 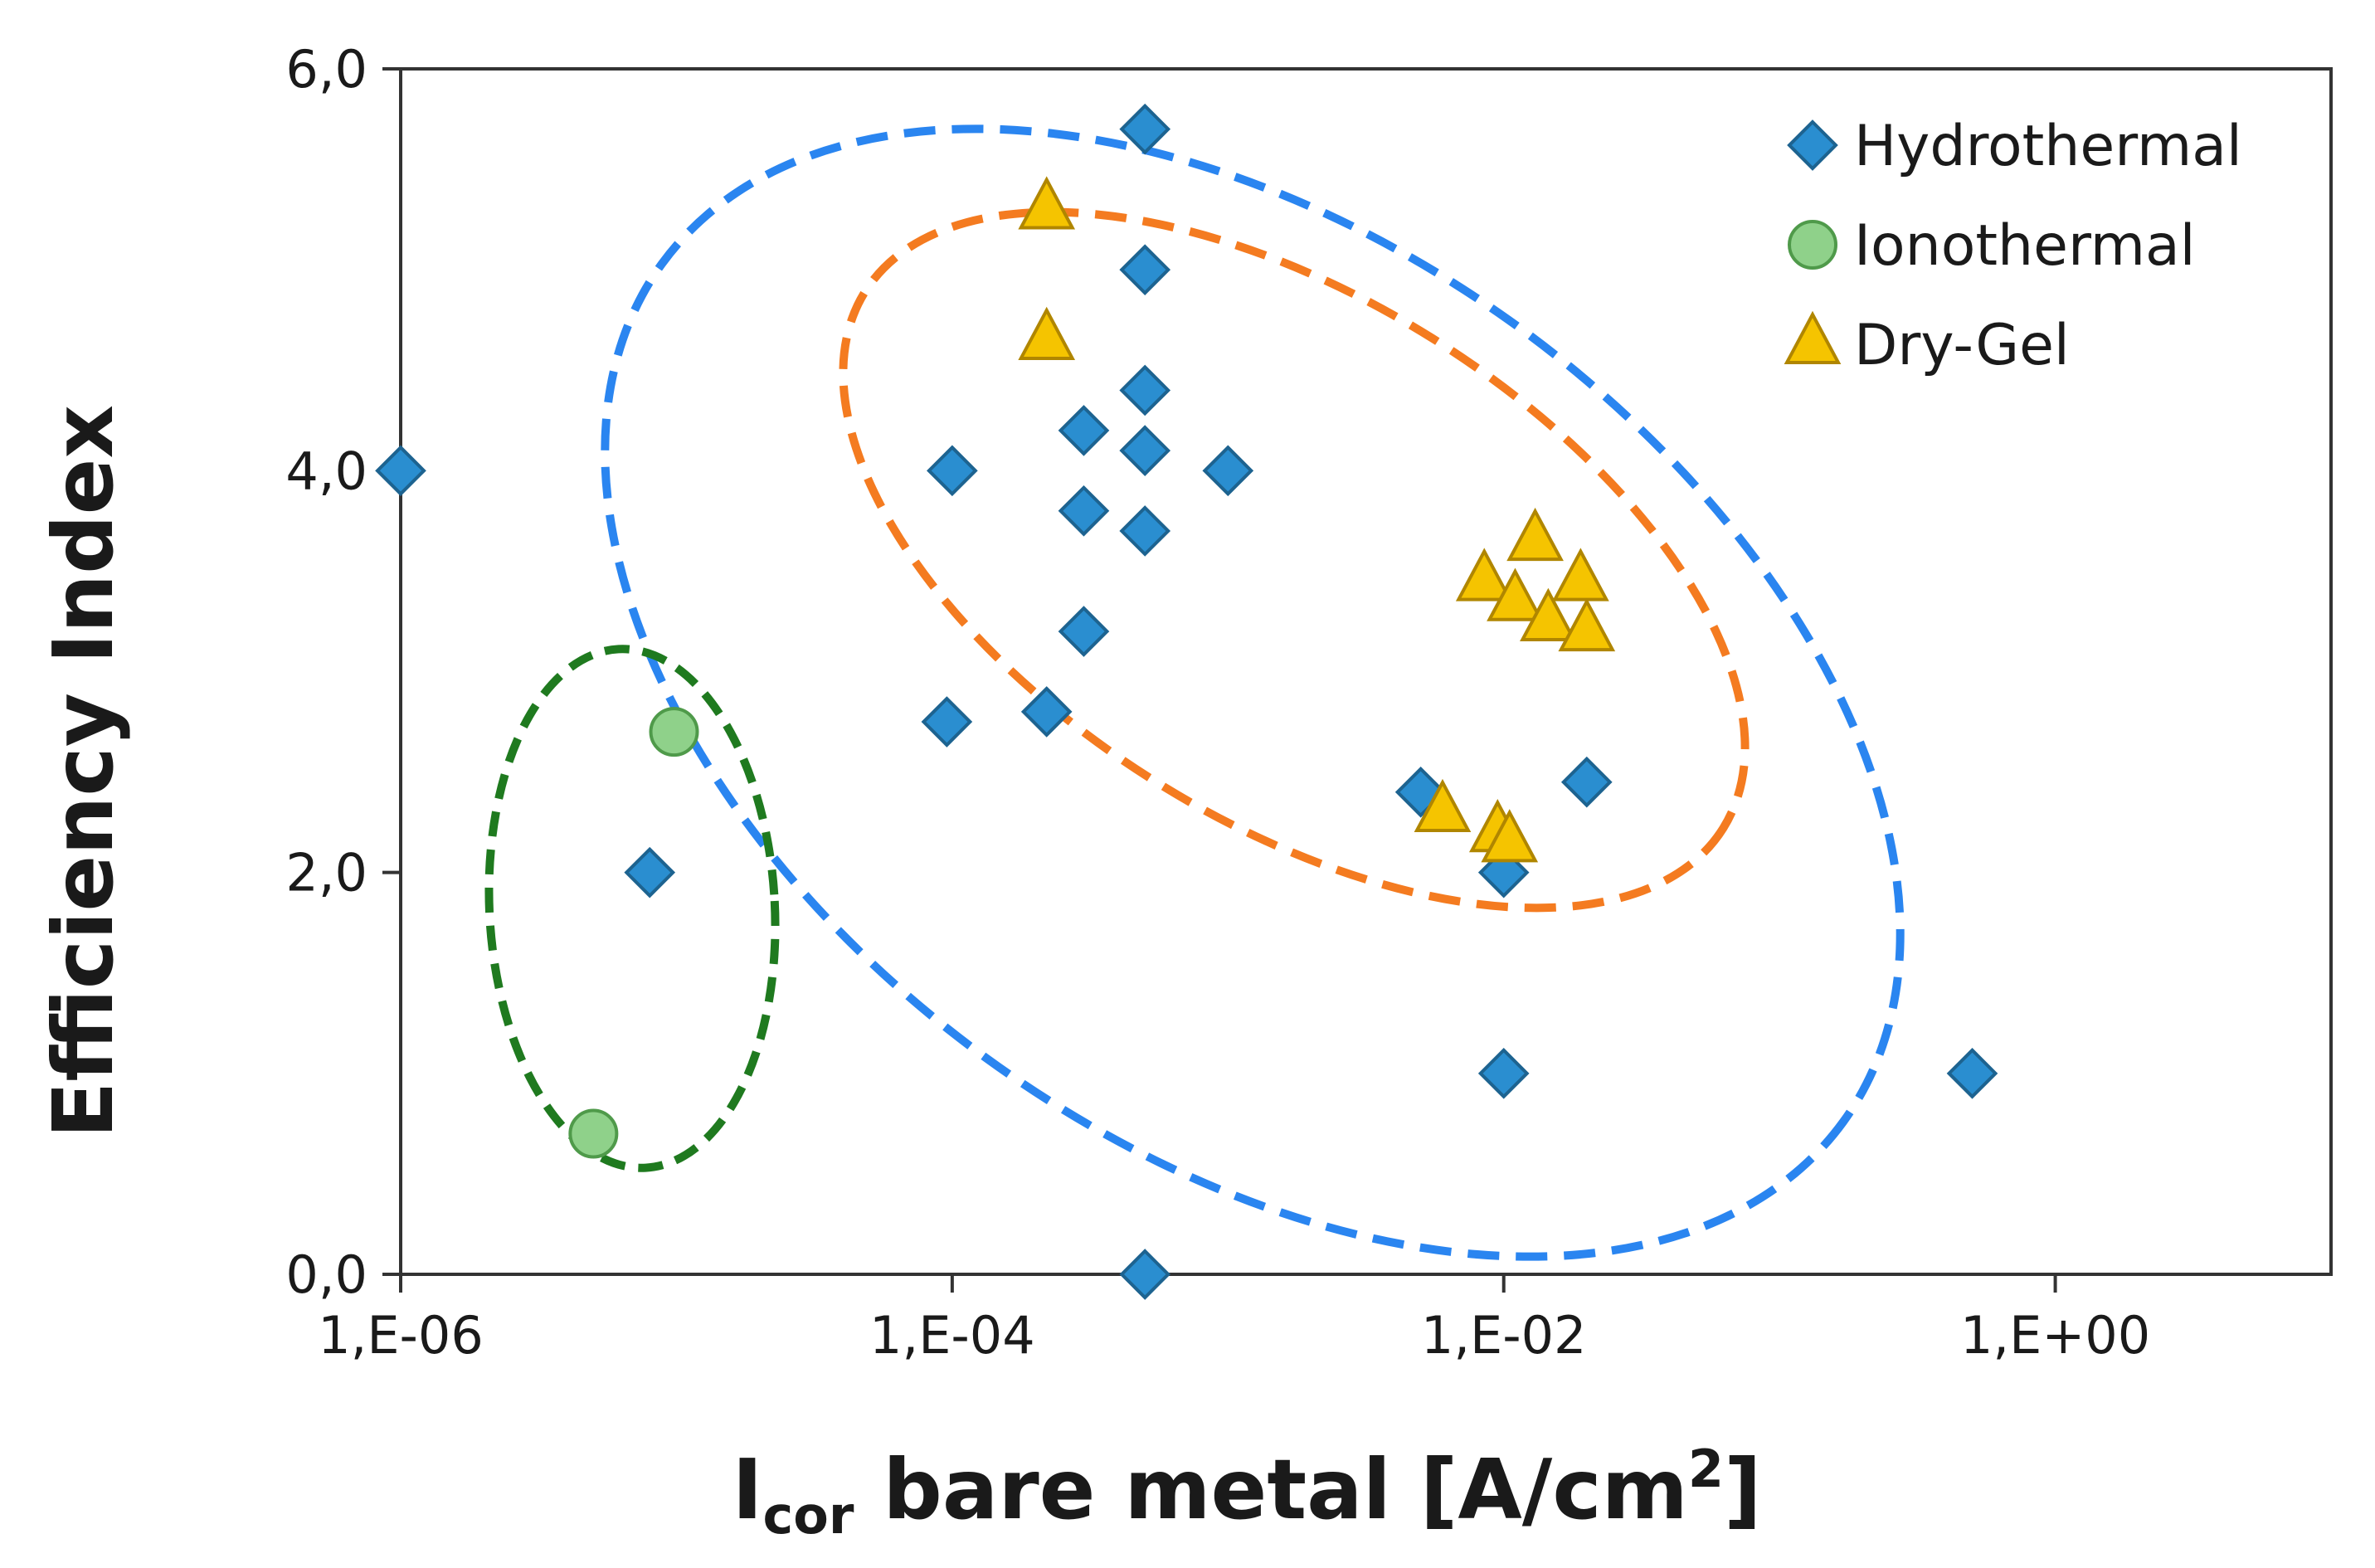 I want to click on y-axis-ticks: 0,0 2,0 4,0 6,0, so click(x=343, y=672).